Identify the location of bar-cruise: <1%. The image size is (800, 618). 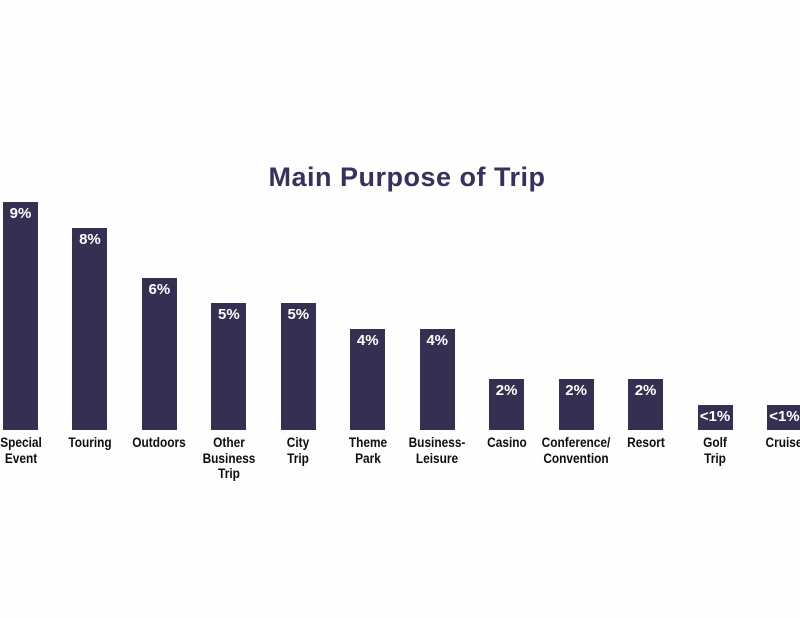
(783, 417).